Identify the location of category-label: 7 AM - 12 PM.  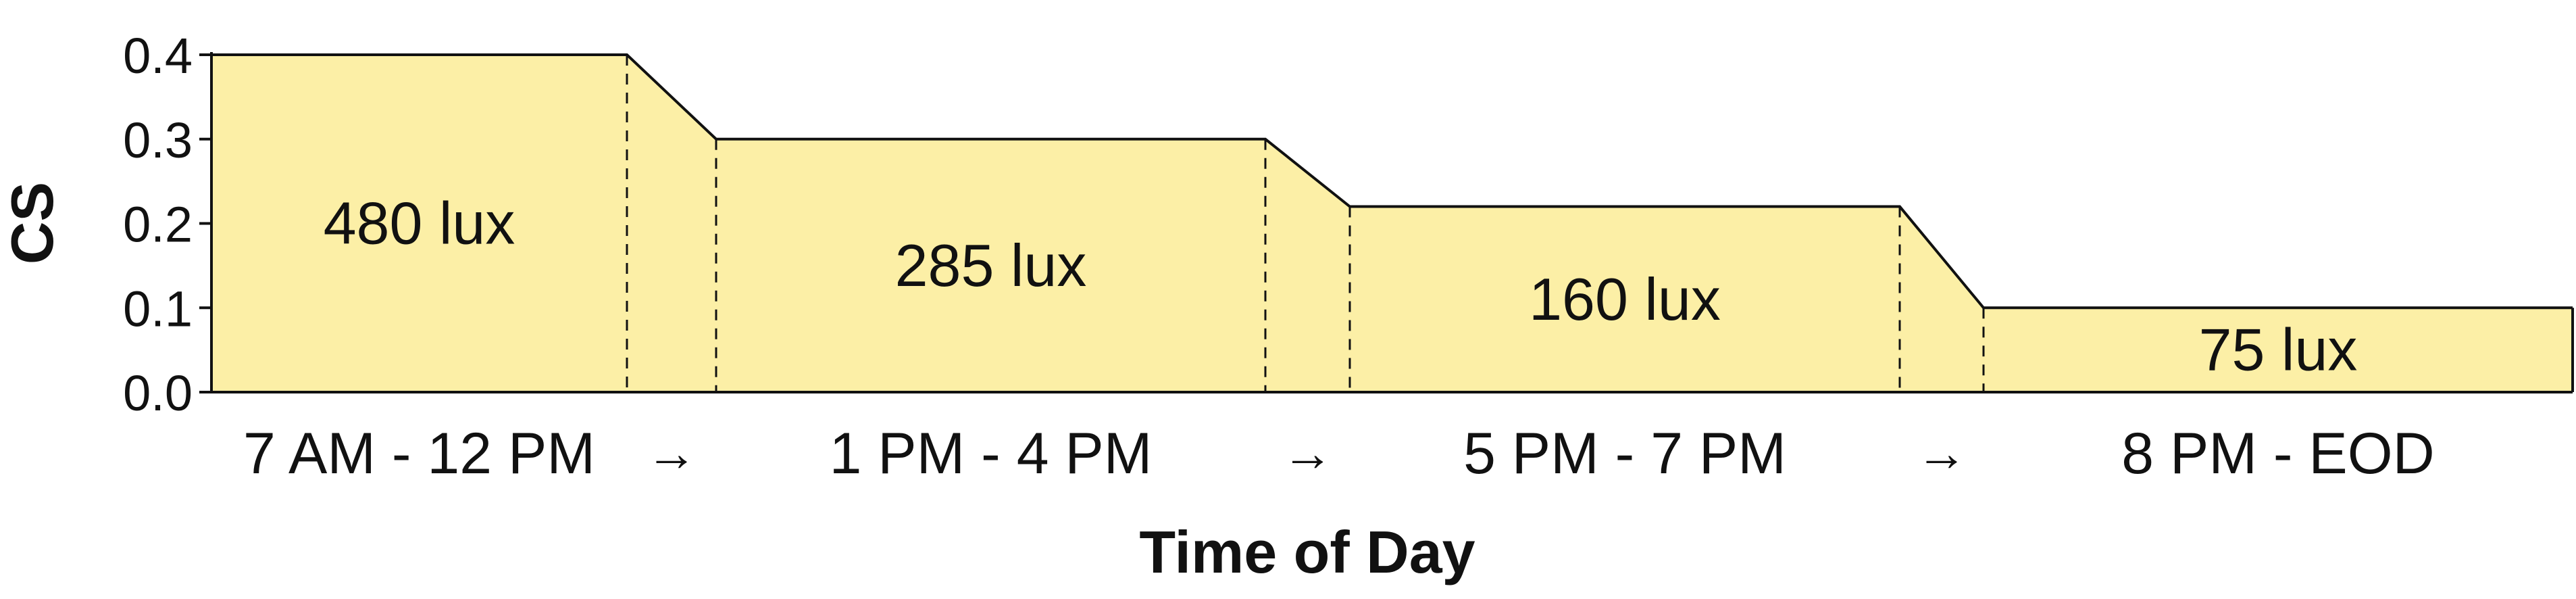
(419, 454).